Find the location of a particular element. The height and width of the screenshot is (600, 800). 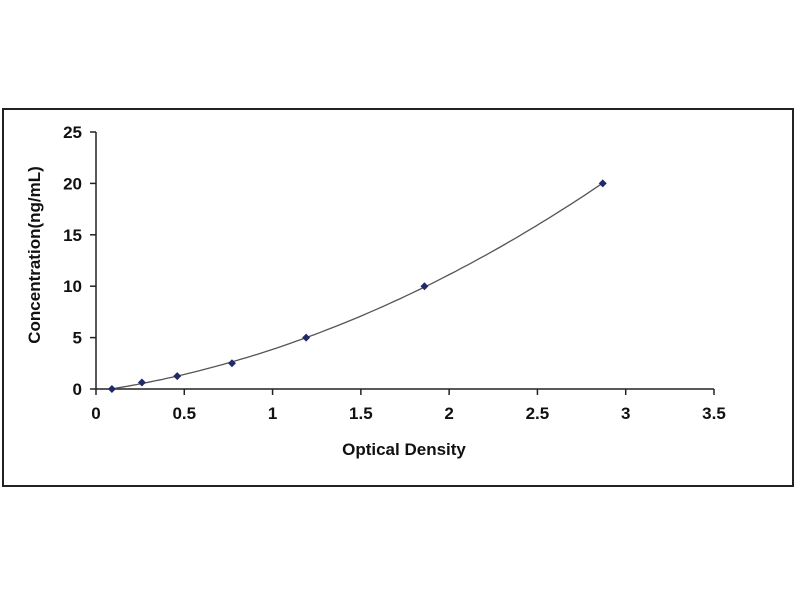

x-ticks: 0 0.5 1 1.5 2 2.5 3 3.5 is located at coordinates (408, 406).